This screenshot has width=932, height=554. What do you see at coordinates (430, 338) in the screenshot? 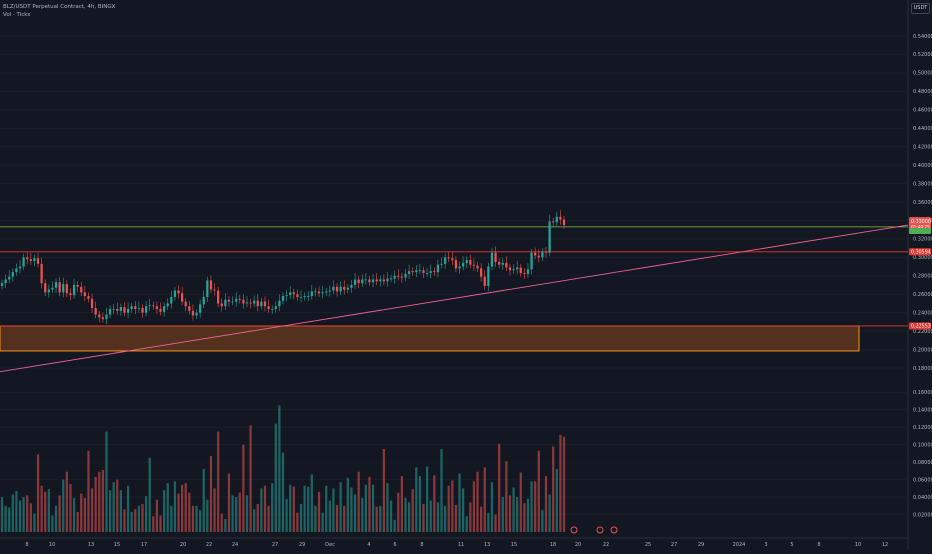
I see `support-zone-rect` at bounding box center [430, 338].